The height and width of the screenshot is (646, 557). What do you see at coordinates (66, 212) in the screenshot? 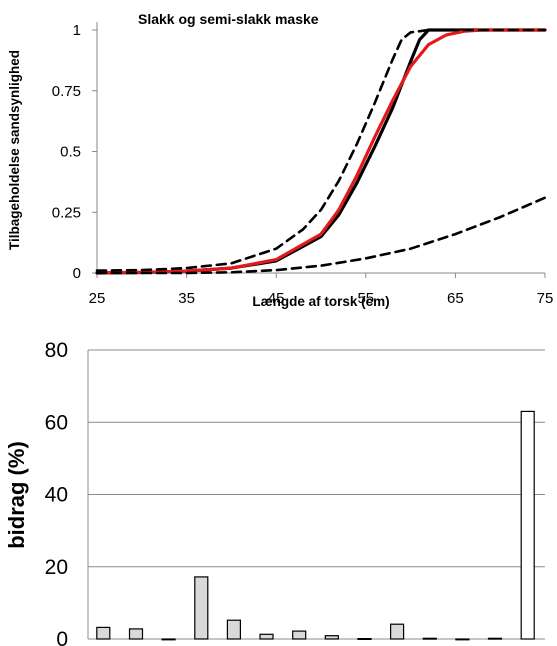
I see `y-tick-label: 0.25` at bounding box center [66, 212].